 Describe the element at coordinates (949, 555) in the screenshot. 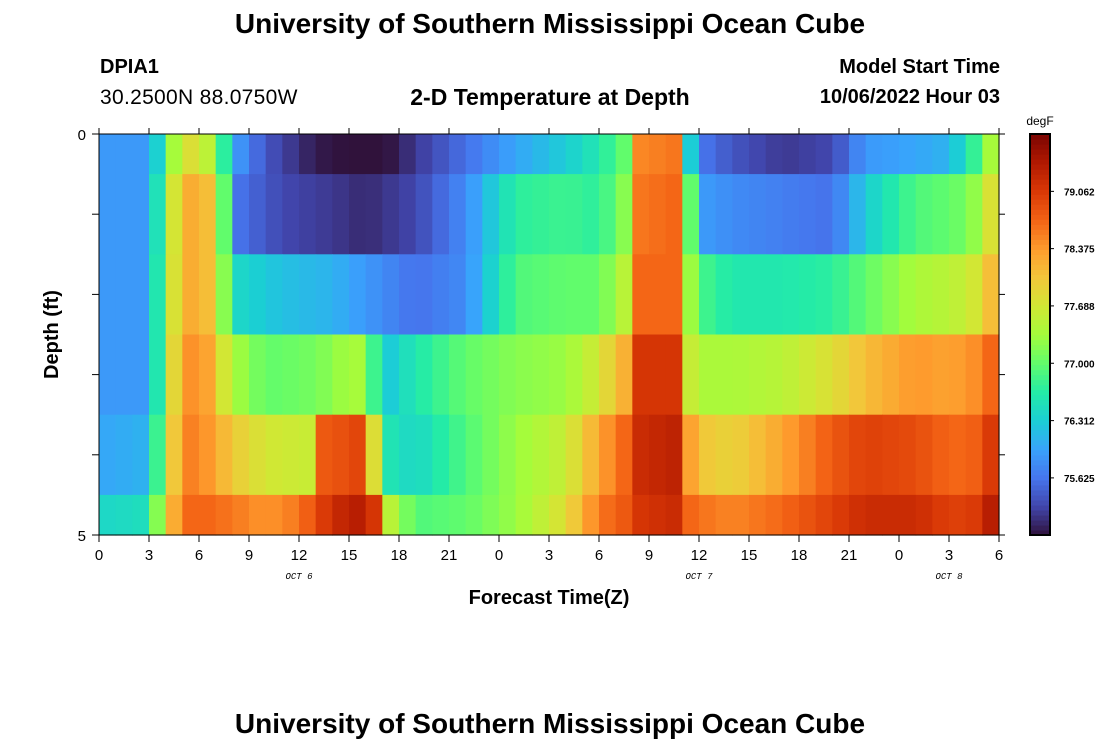

I see `x-tick-label: 3` at that location.